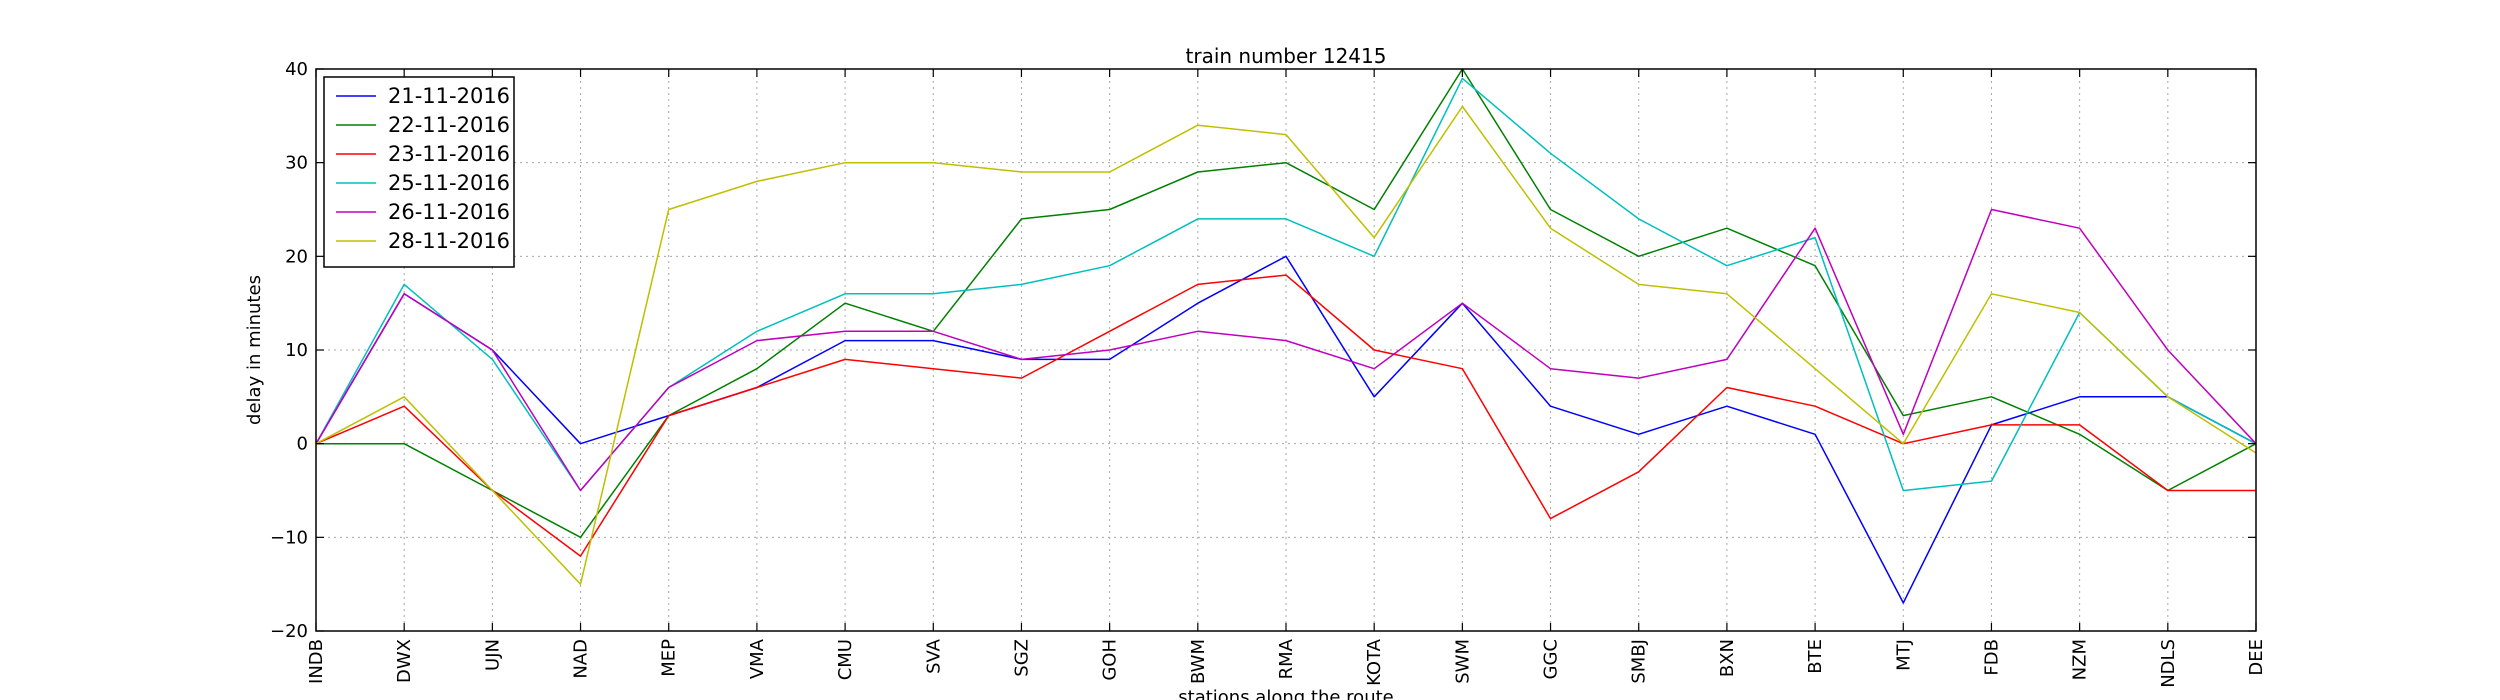 This screenshot has width=2500, height=700. I want to click on y-tick-label: 0, so click(302, 444).